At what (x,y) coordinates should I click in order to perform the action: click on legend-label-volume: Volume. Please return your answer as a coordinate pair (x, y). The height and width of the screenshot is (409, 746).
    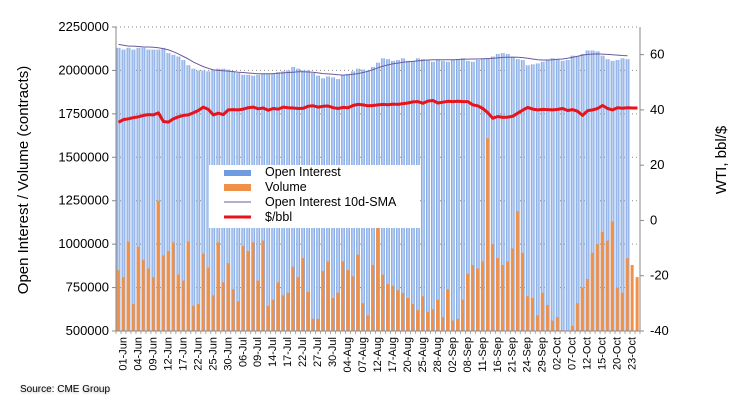
    Looking at the image, I should click on (286, 187).